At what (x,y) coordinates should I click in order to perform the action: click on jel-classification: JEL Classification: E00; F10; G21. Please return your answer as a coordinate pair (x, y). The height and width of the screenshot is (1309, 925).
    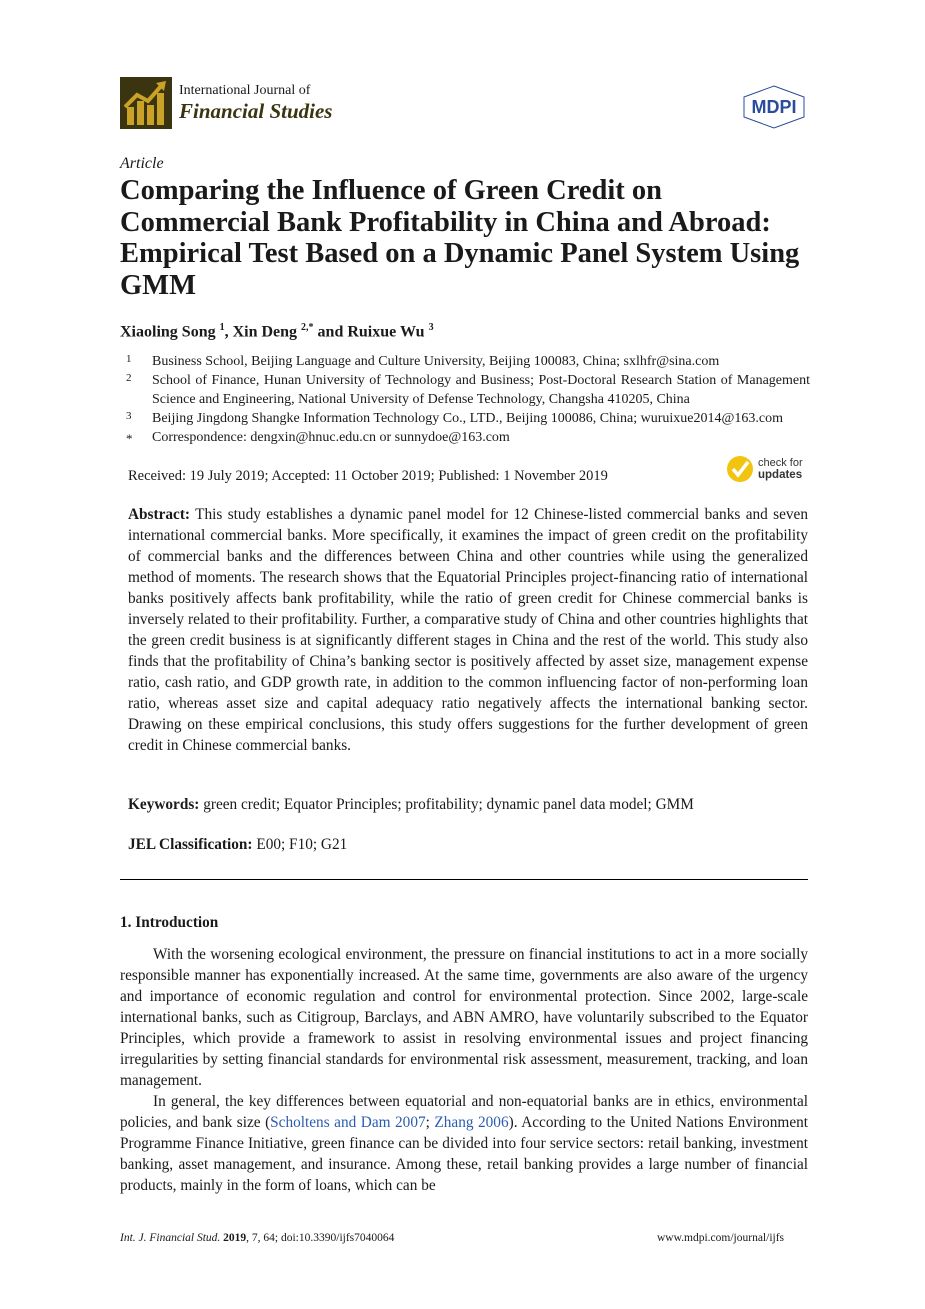
    Looking at the image, I should click on (237, 845).